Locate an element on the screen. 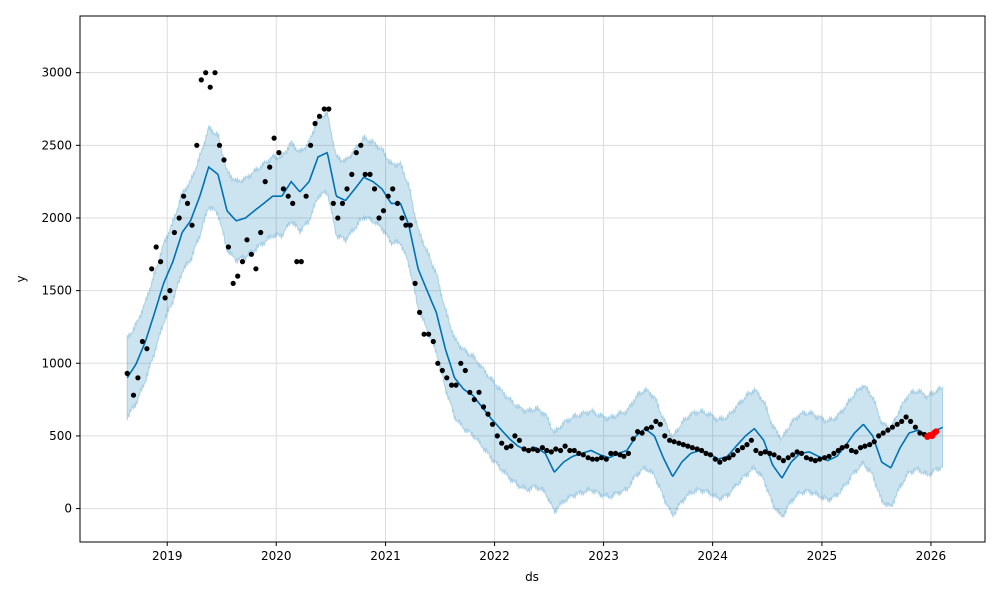 This screenshot has width=1000, height=600. x-tick-label: 2025 is located at coordinates (822, 556).